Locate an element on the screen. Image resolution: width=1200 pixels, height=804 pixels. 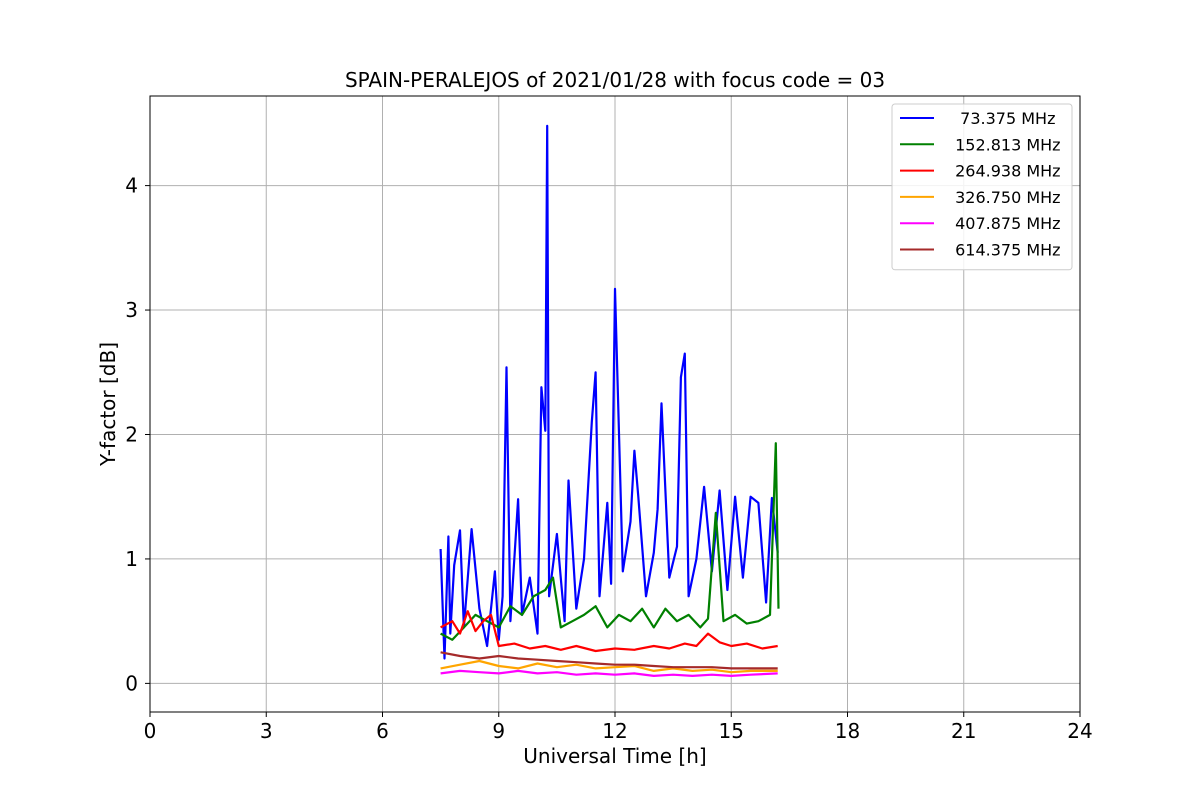
y-axis-label: Y-factor [dB] is located at coordinates (108, 404).